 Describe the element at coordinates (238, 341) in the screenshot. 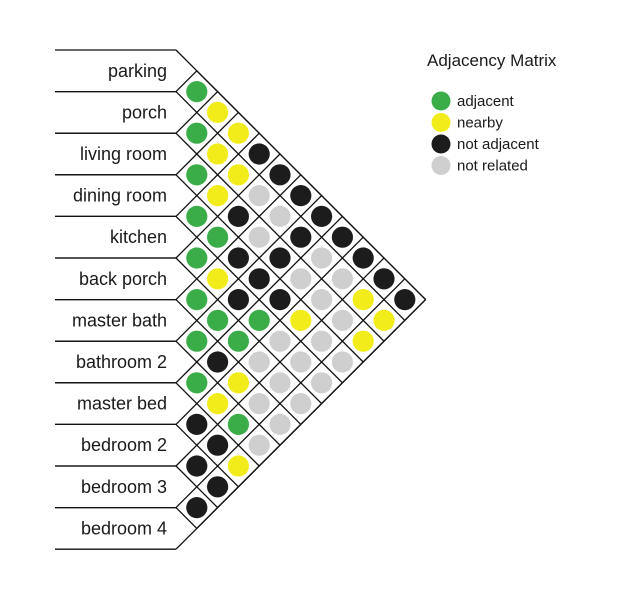

I see `cell-back-porch-master-bed-adjacent` at that location.